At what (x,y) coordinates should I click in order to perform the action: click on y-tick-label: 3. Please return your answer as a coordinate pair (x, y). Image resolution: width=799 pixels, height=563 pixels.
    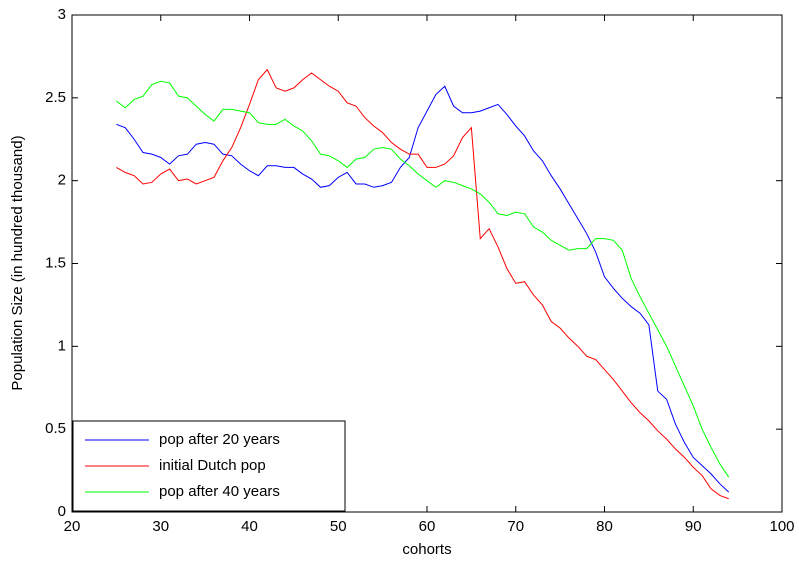
    Looking at the image, I should click on (62, 14).